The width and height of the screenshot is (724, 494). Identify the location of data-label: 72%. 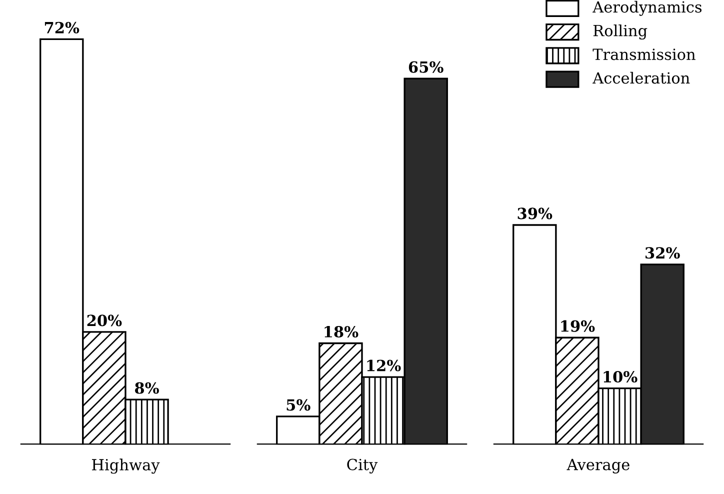
(62, 28).